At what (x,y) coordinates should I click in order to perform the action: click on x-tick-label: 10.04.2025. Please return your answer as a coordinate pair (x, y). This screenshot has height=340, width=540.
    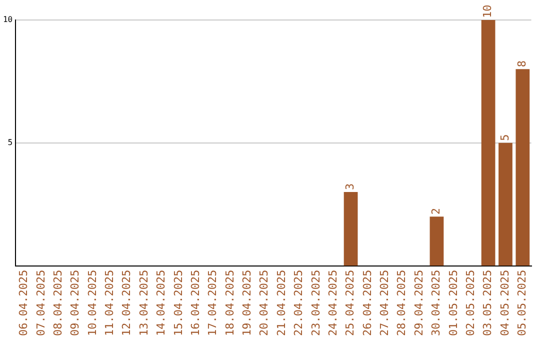
    Looking at the image, I should click on (92, 303).